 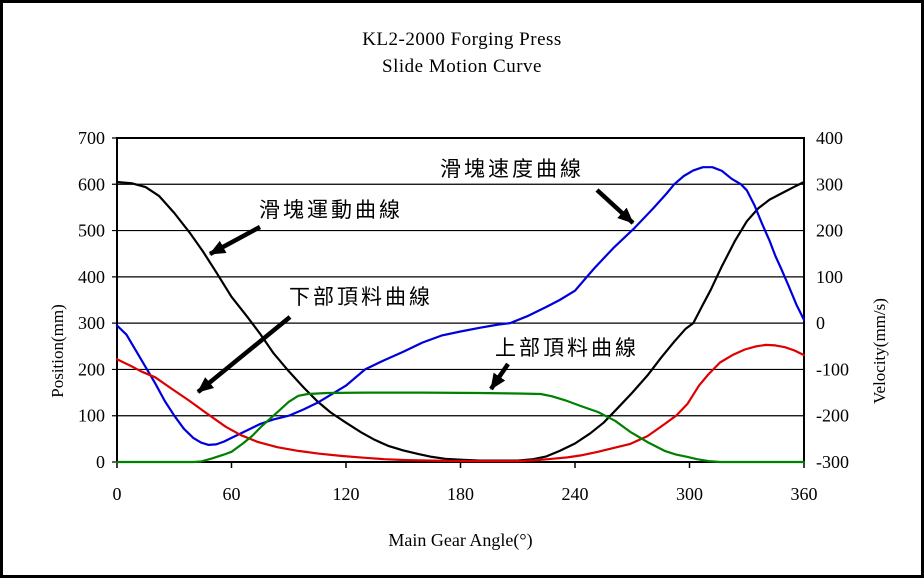 I want to click on x-tick-label-180: 180, so click(x=460, y=494).